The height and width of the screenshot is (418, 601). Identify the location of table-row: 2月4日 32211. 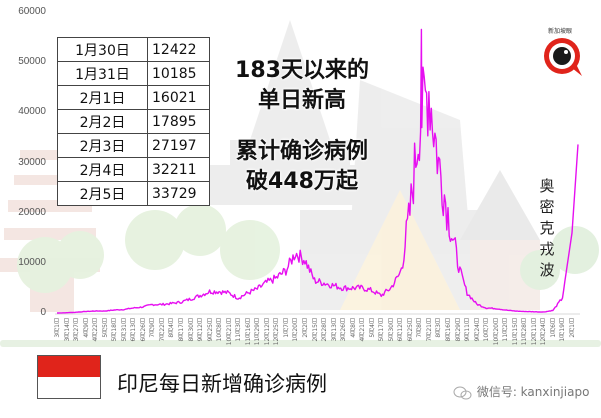
(133, 169).